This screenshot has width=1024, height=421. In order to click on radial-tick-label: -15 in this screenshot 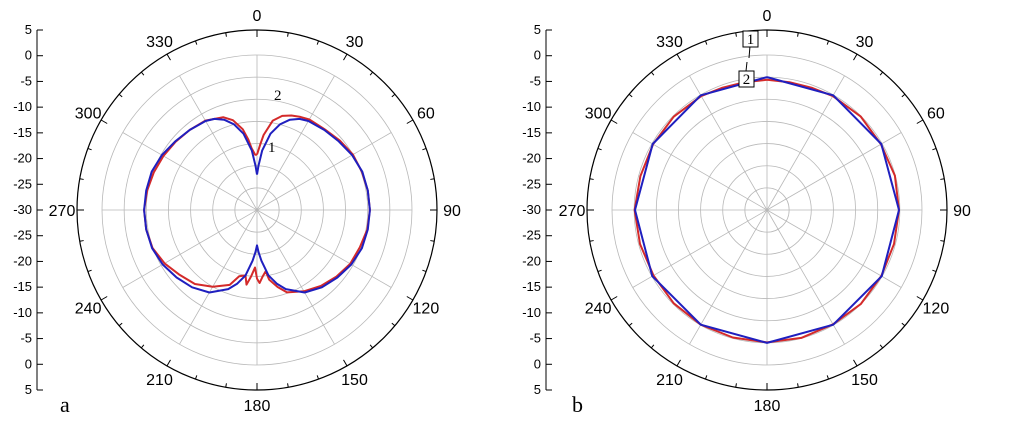, I will do `click(531, 132)`.